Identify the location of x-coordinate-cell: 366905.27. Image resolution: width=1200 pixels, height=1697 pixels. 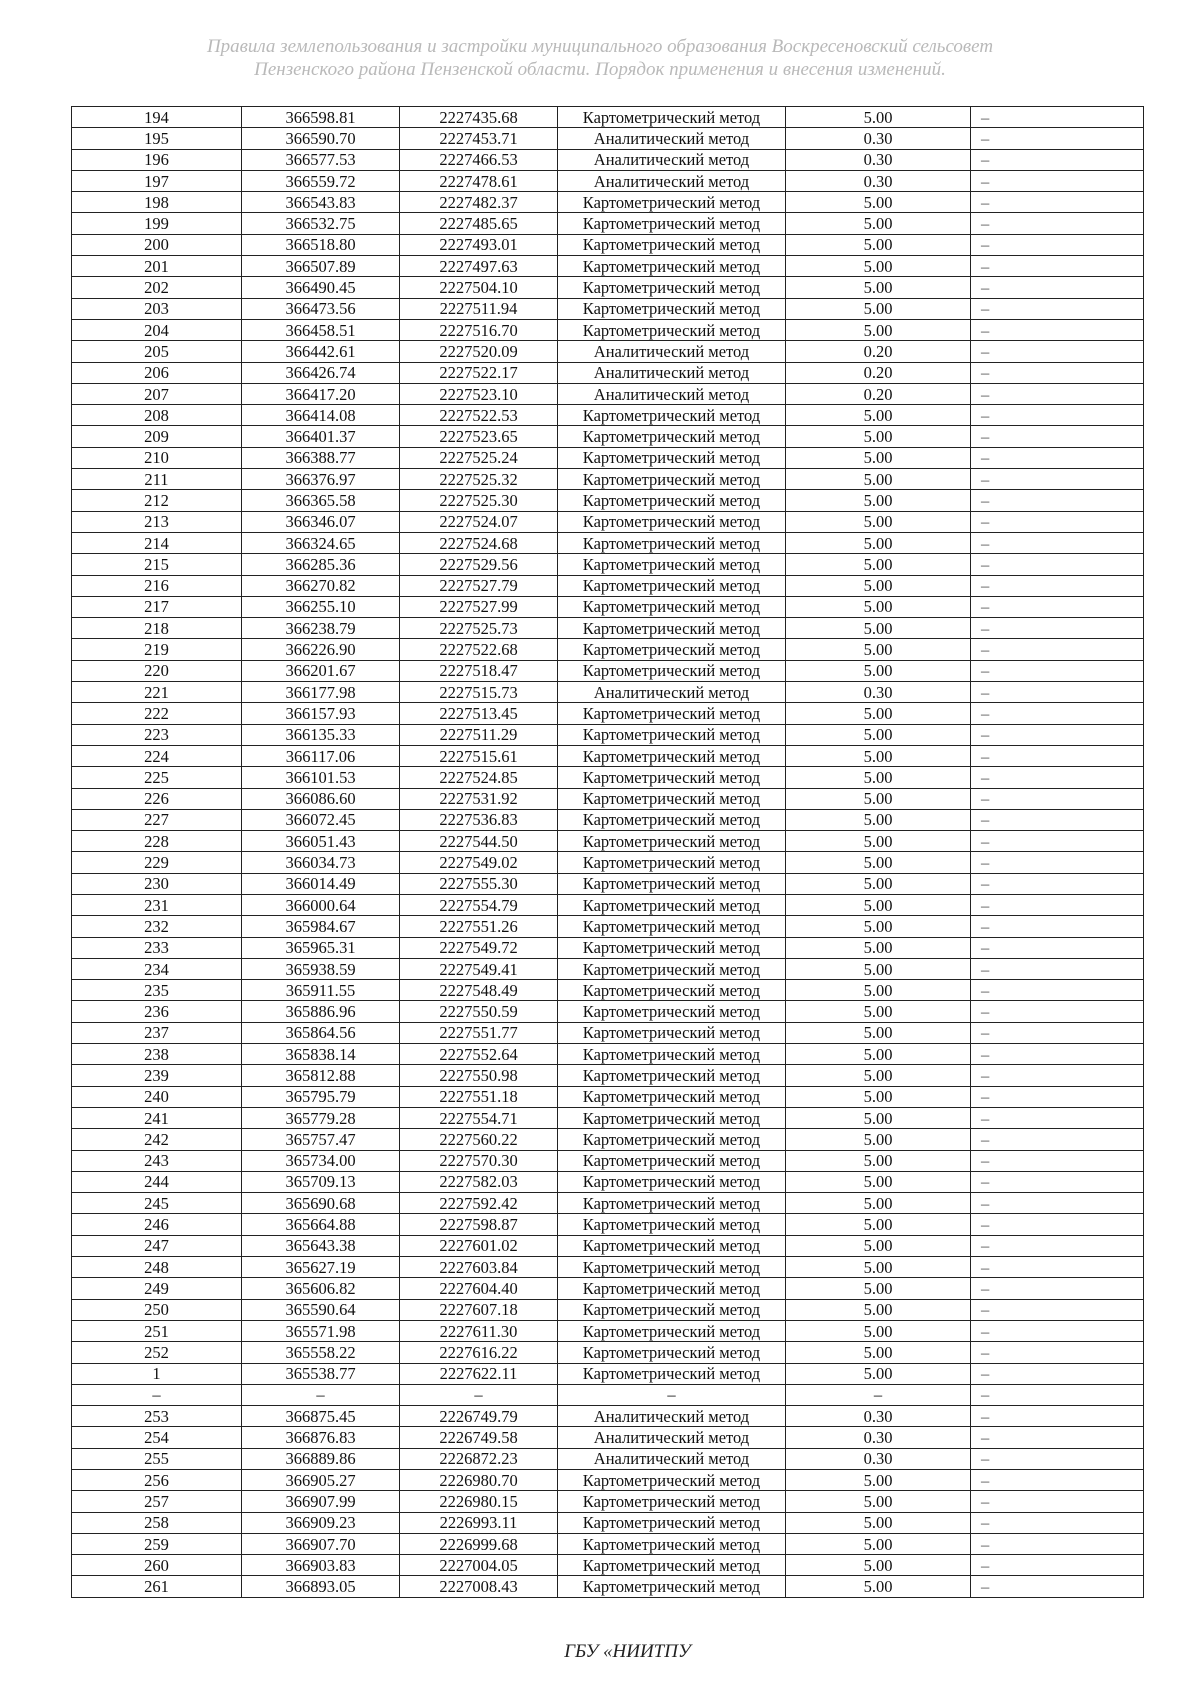
(320, 1480).